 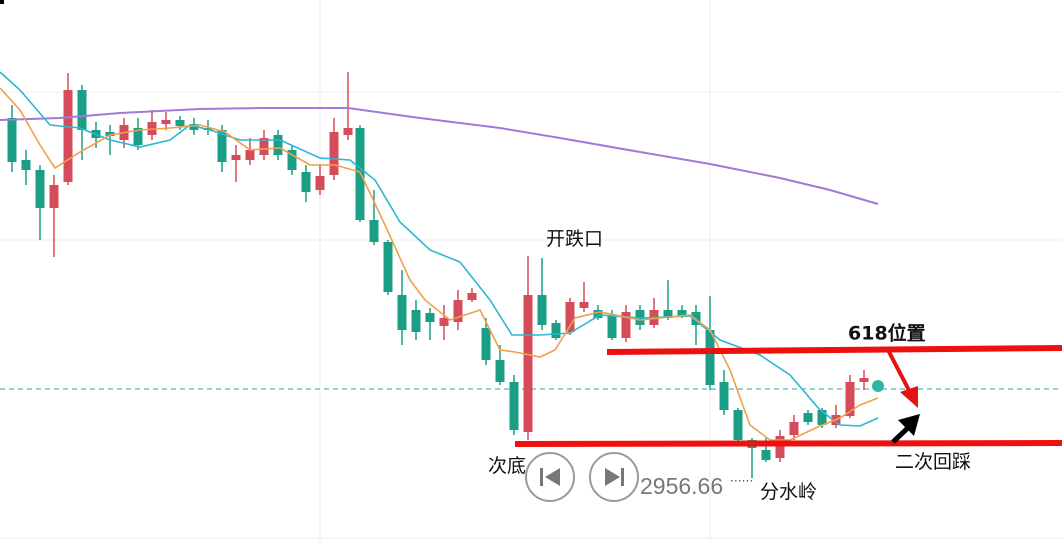 What do you see at coordinates (788, 443) in the screenshot?
I see `level-bottom` at bounding box center [788, 443].